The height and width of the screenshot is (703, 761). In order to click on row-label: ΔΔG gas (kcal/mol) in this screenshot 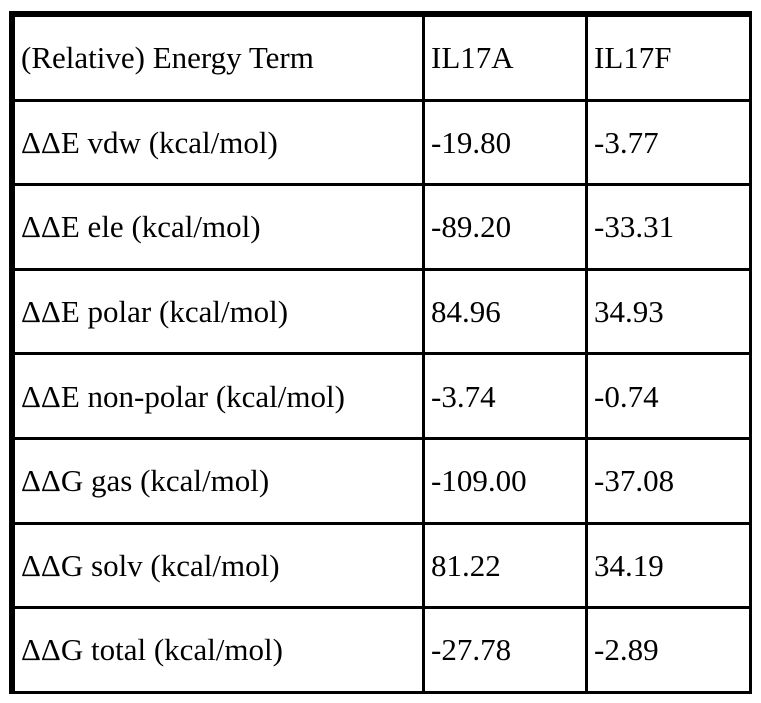, I will do `click(218, 480)`.